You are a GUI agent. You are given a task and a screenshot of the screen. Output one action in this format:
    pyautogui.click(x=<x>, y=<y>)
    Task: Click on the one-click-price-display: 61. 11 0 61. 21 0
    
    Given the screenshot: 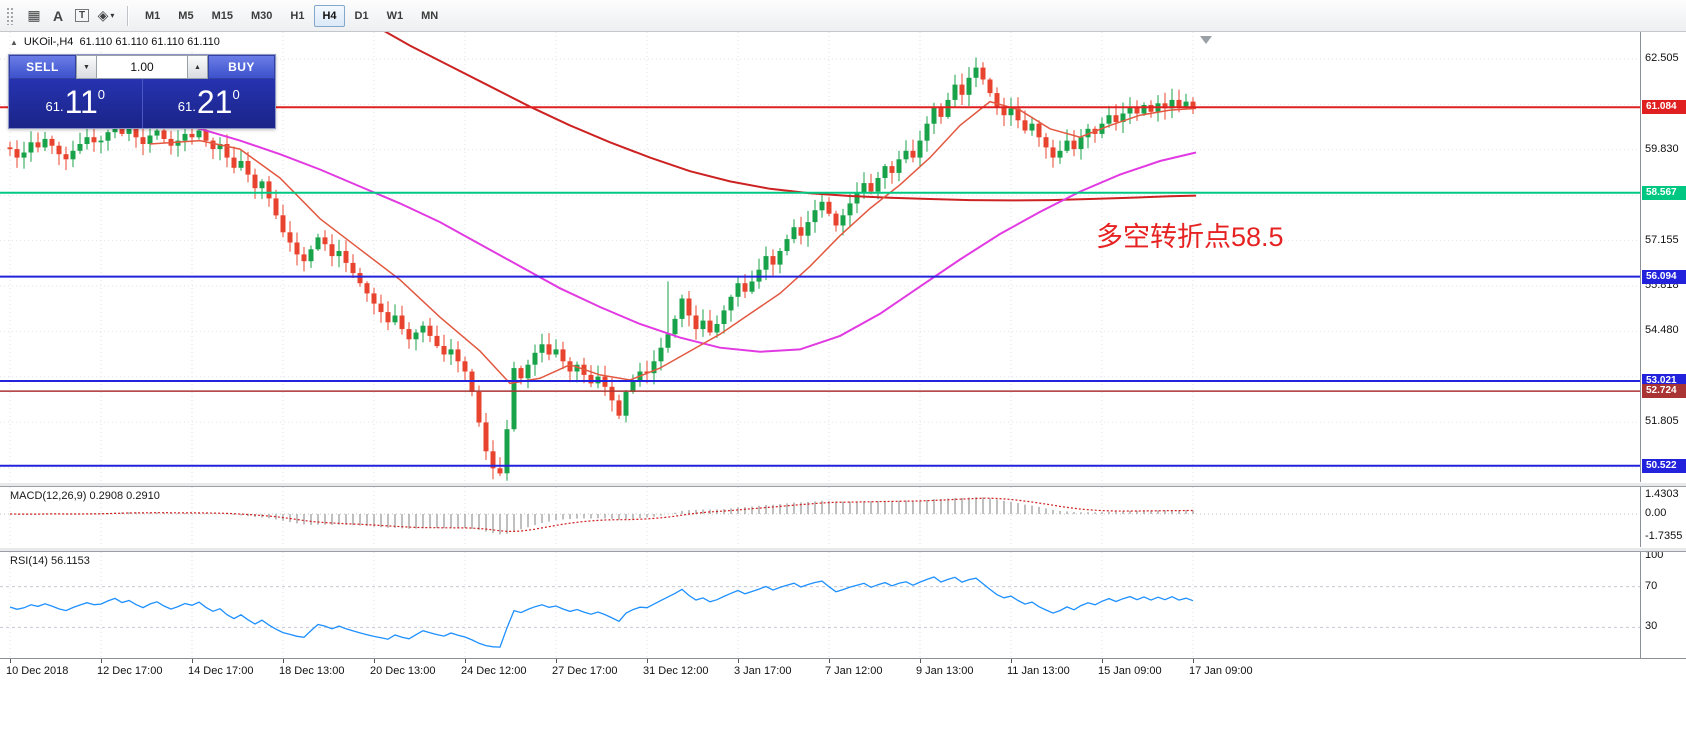 What is the action you would take?
    pyautogui.click(x=142, y=103)
    